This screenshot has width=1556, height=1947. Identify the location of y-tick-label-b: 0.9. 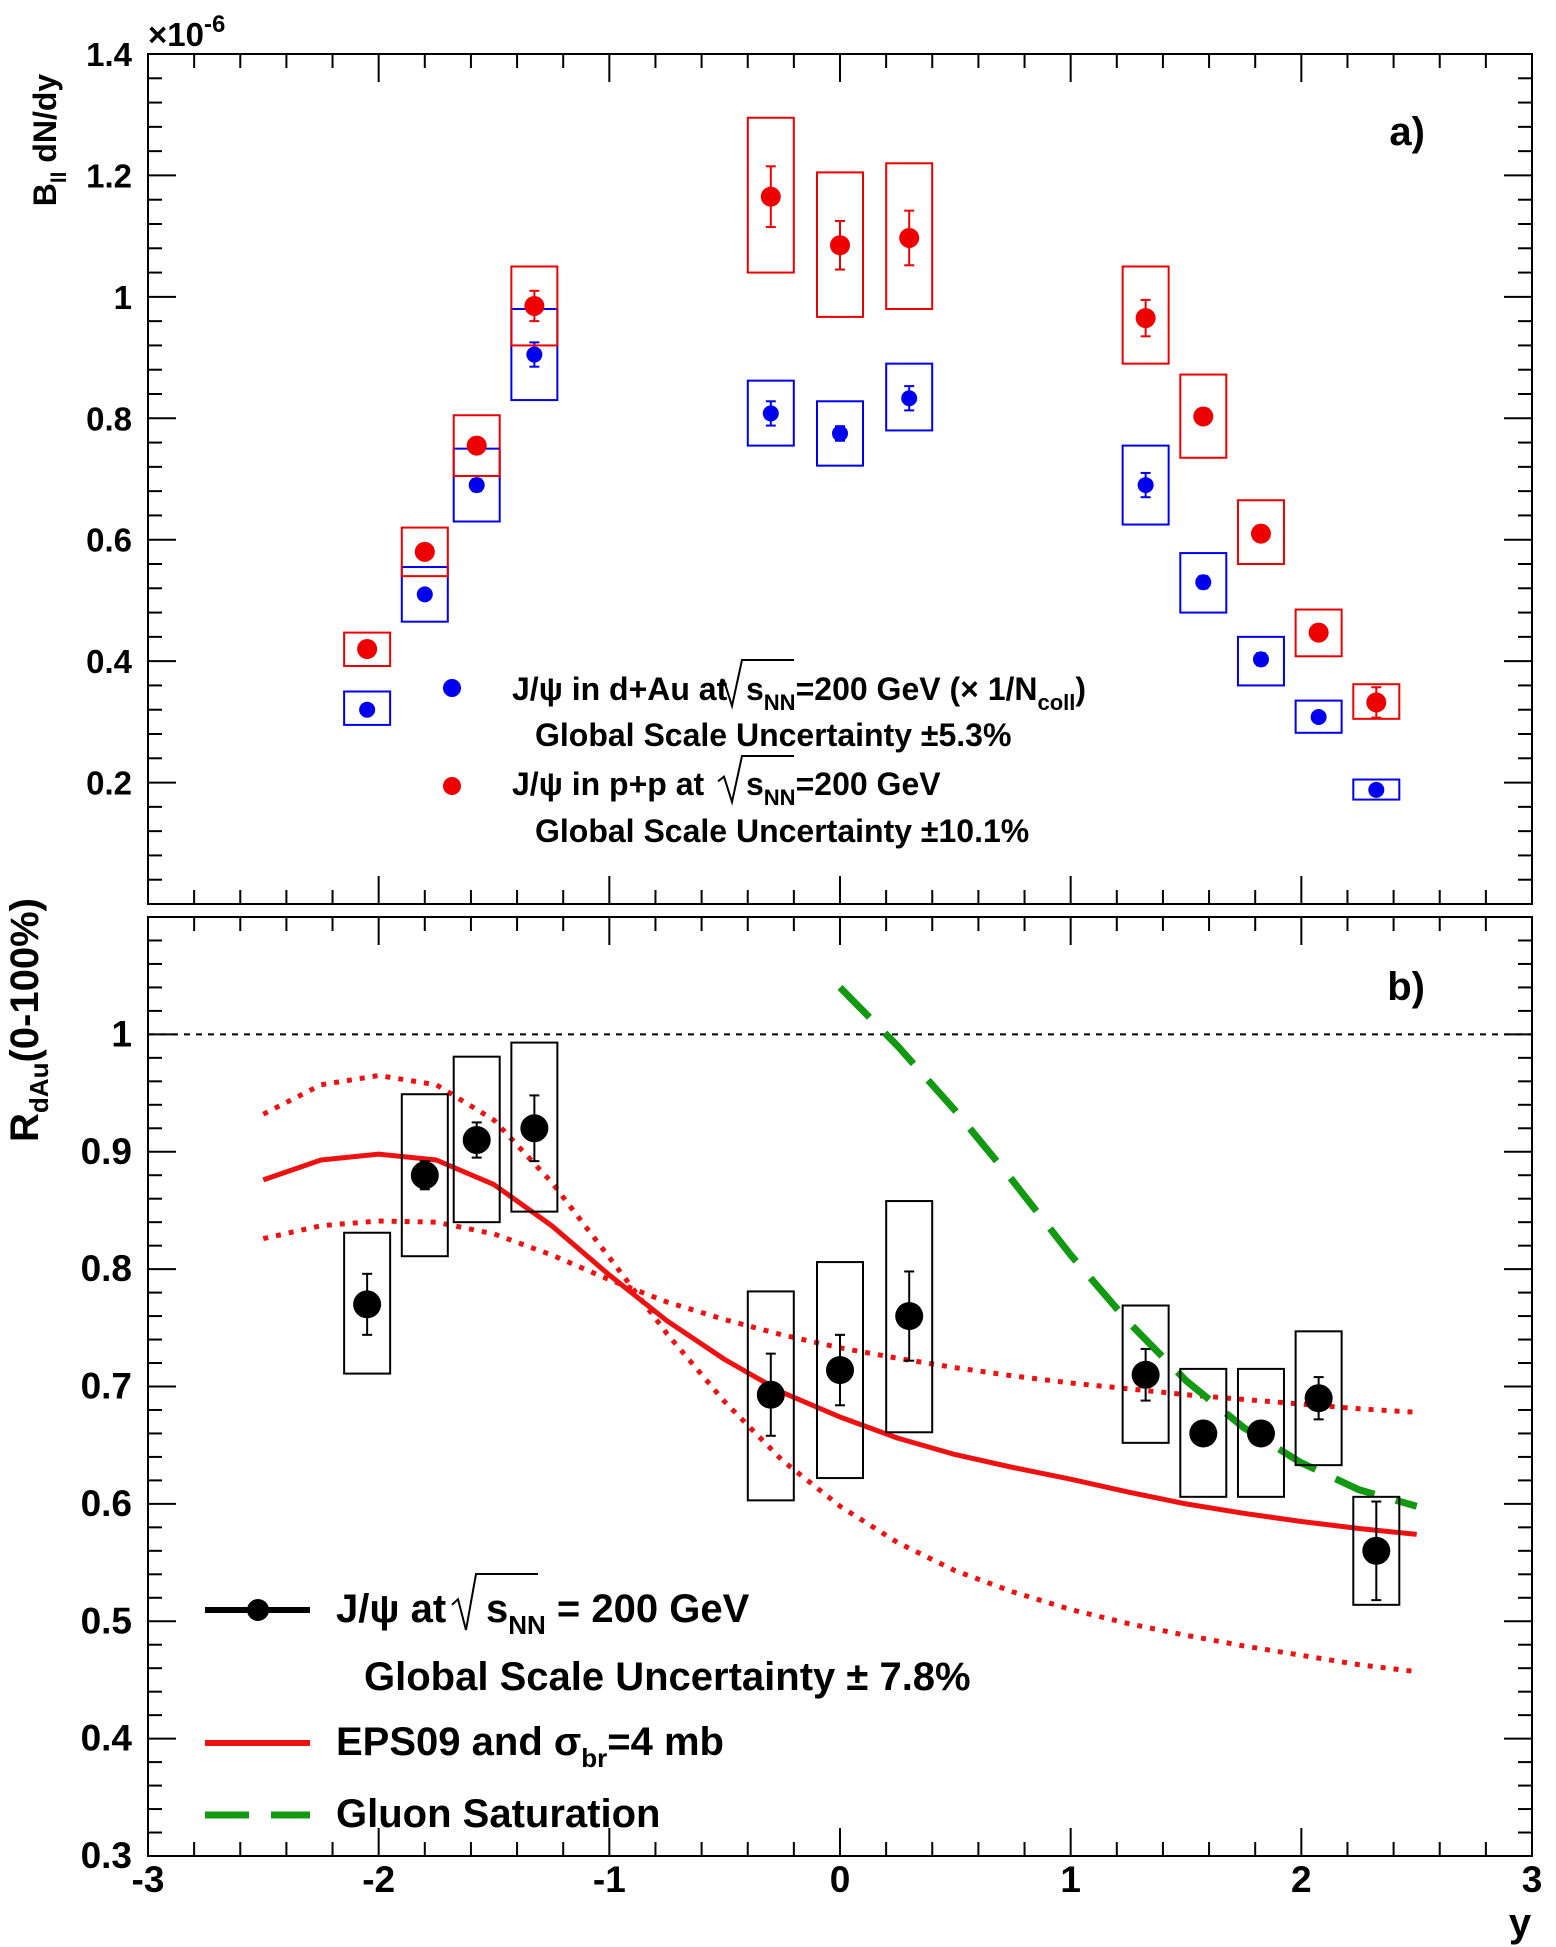
(106, 1151).